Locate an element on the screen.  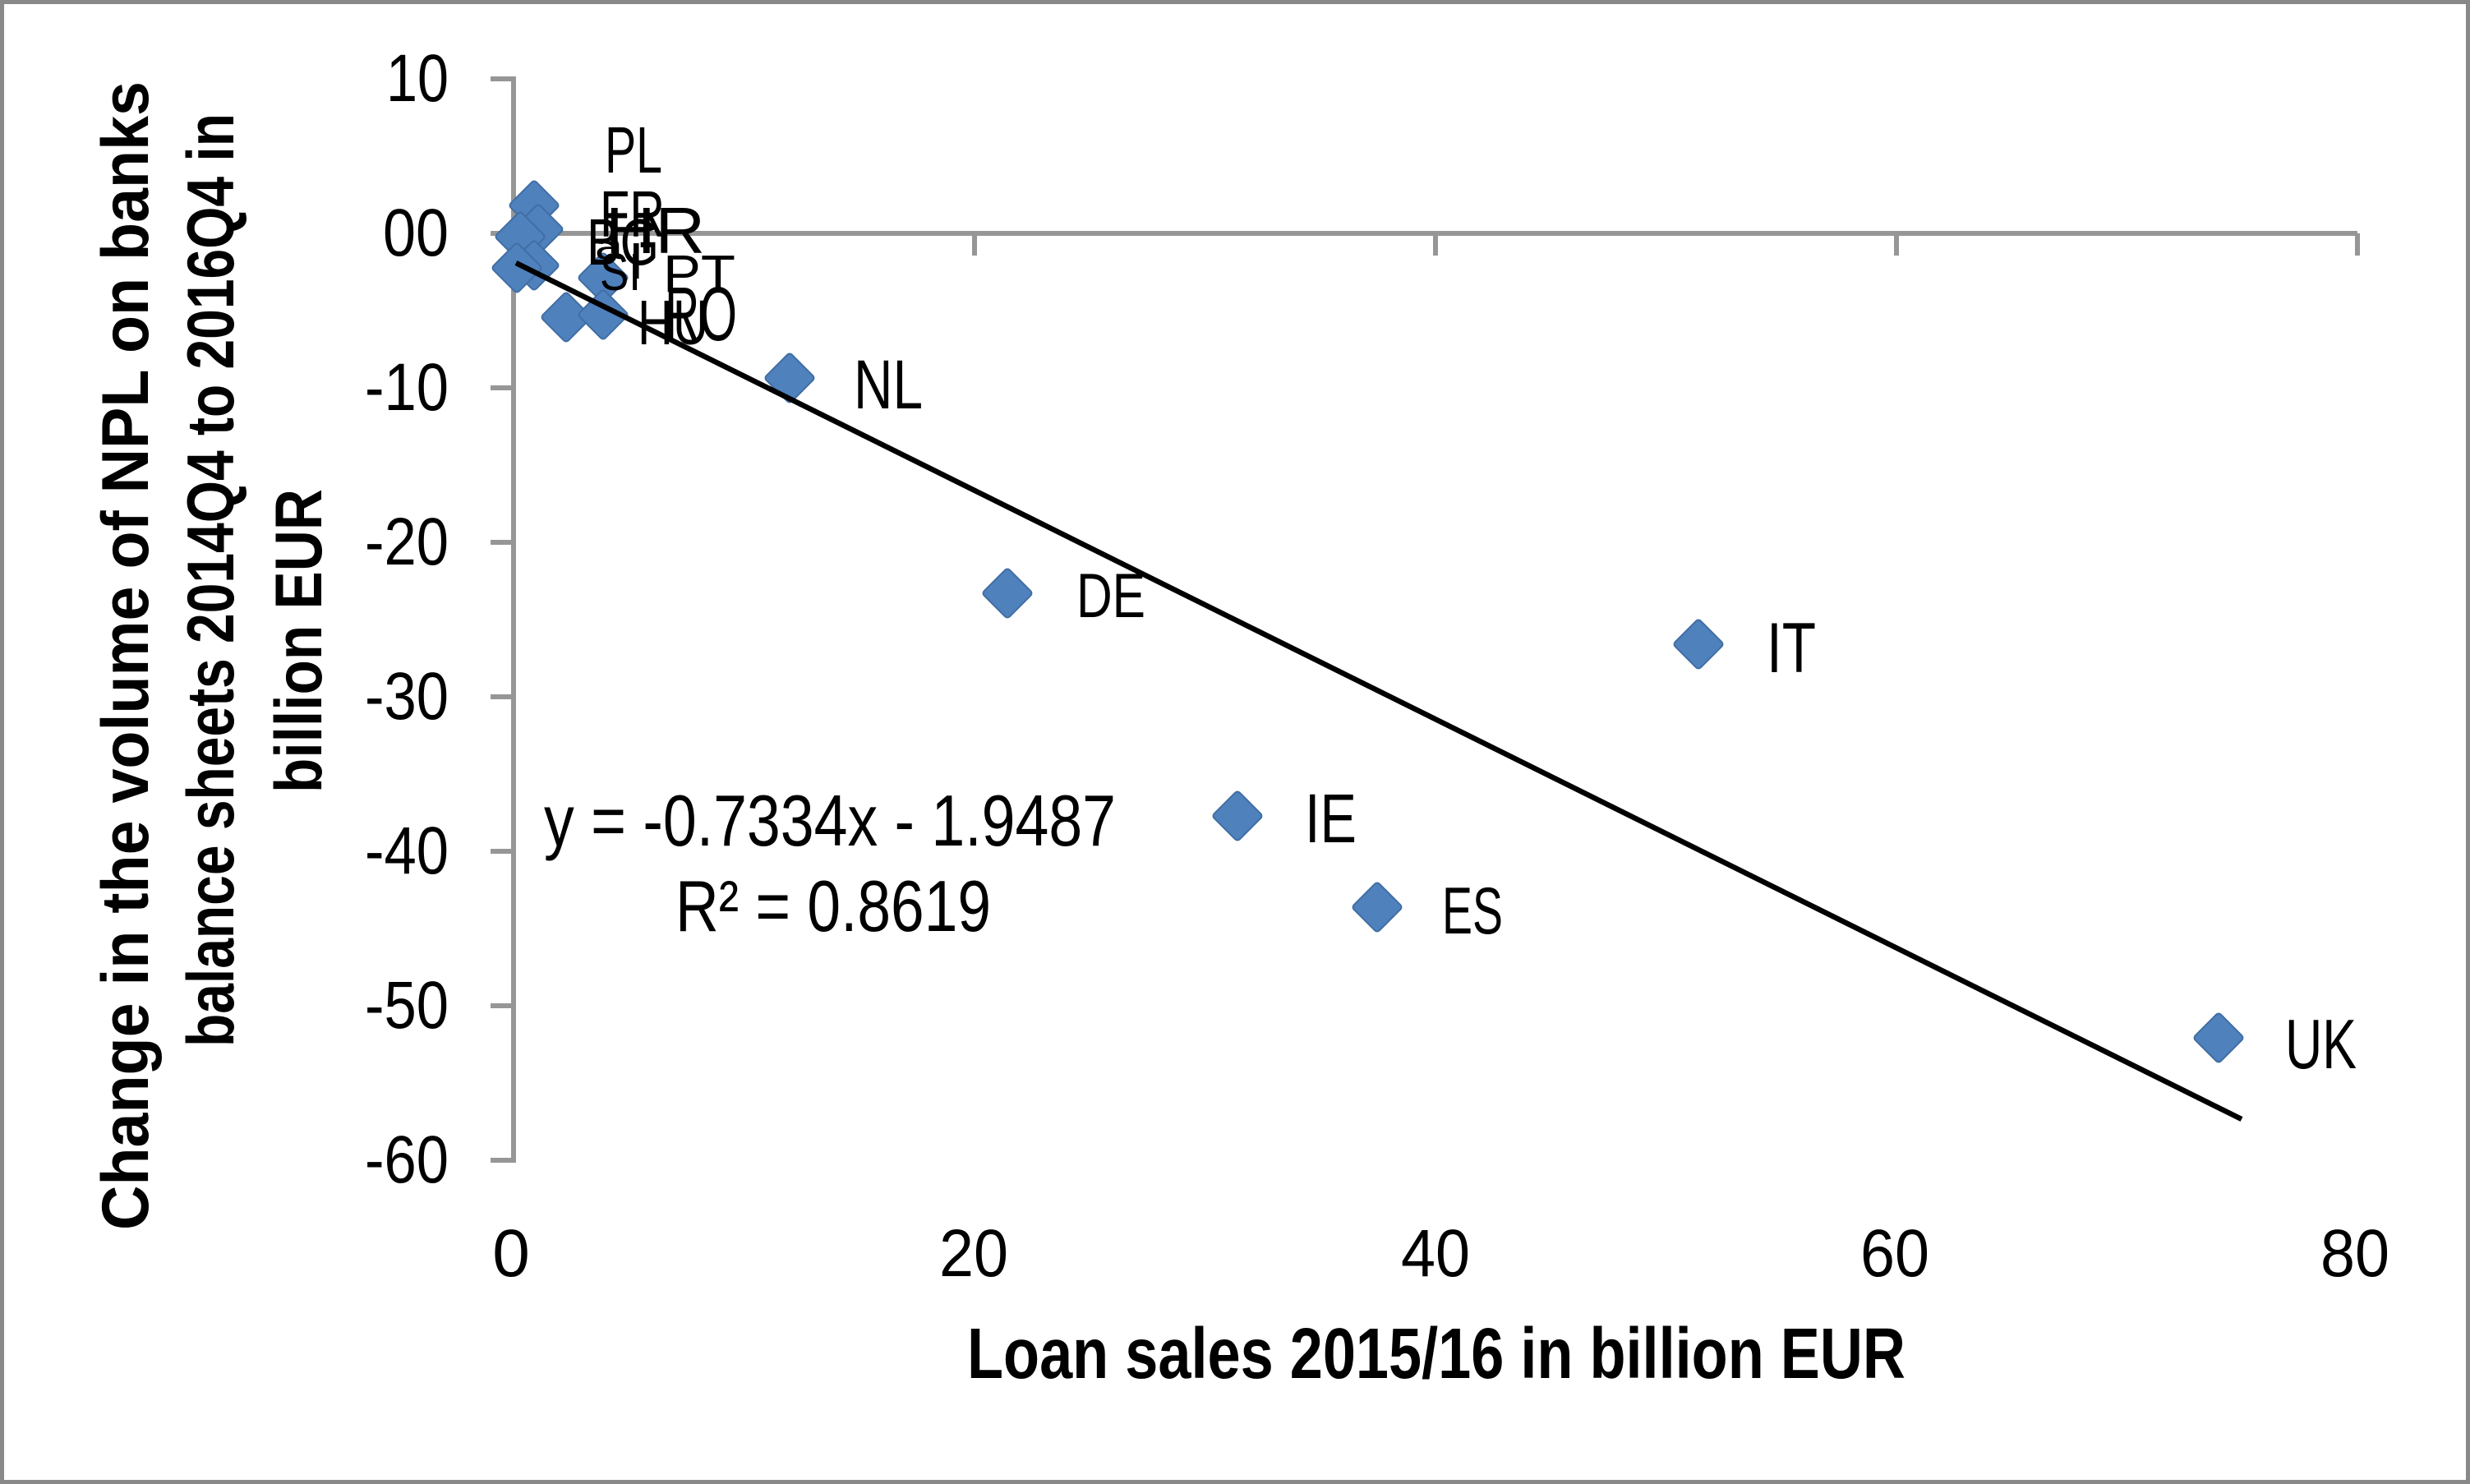
svg-text: IT is located at coordinates (1792, 648).